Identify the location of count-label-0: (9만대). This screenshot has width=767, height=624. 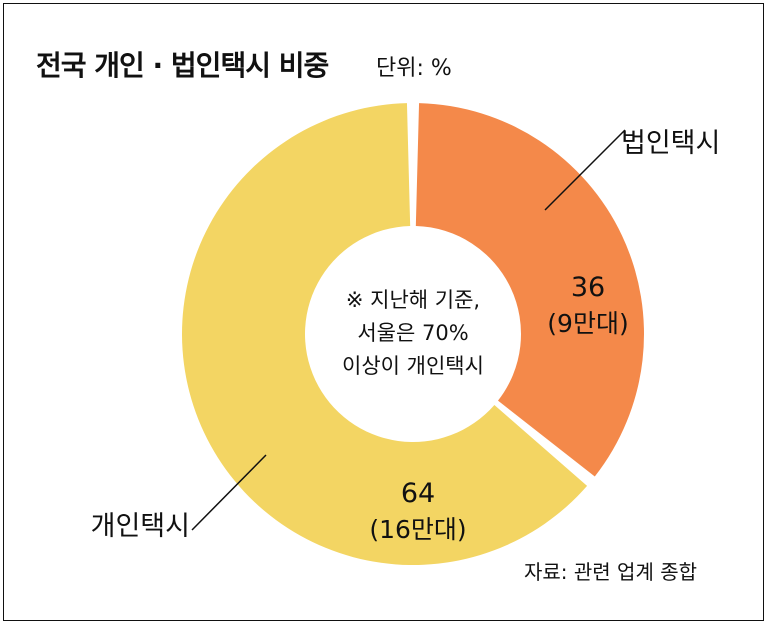
(587, 323).